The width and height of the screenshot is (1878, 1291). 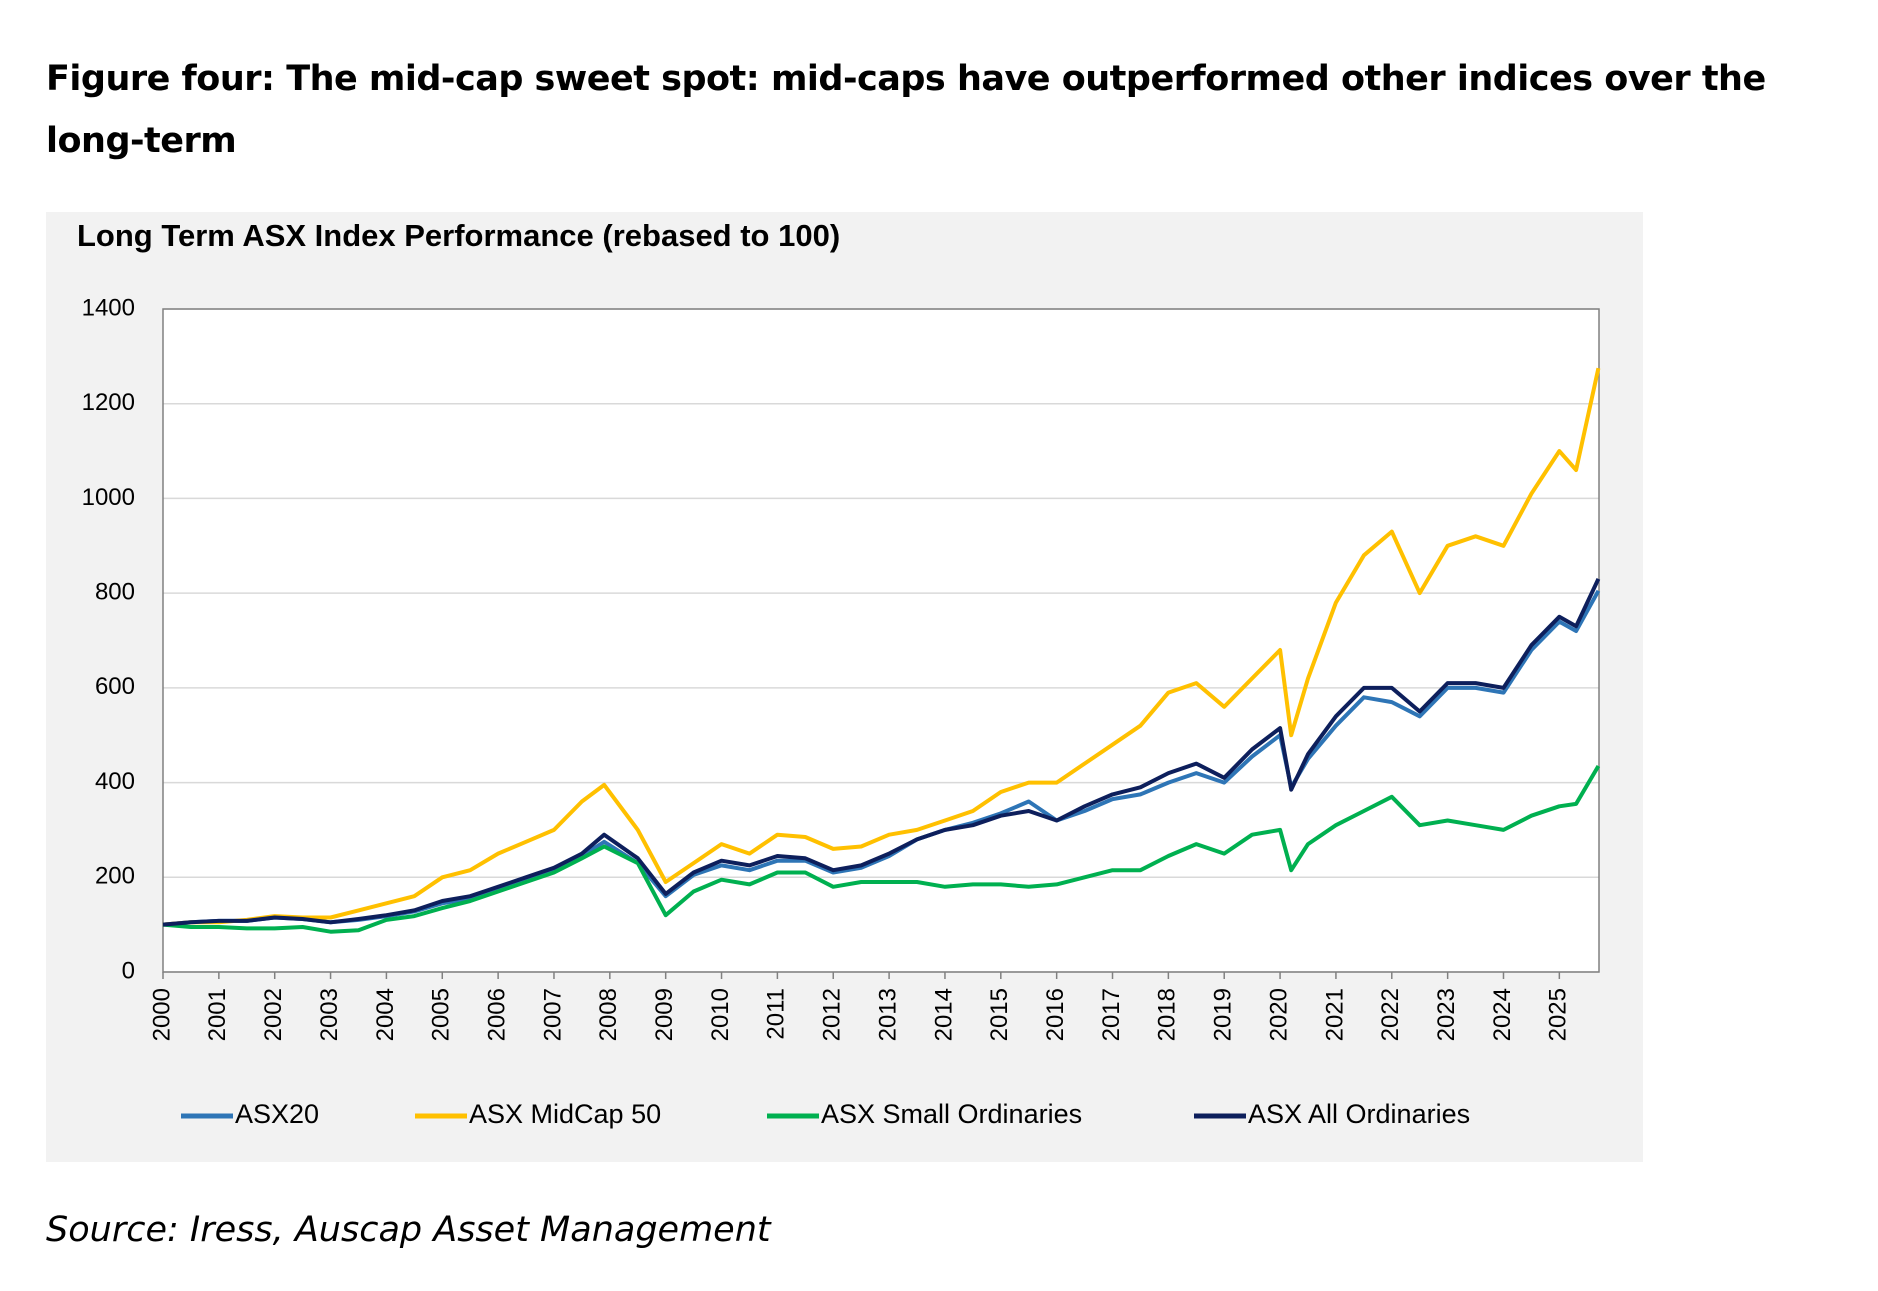 I want to click on x-tick-label: 2005, so click(x=441, y=1014).